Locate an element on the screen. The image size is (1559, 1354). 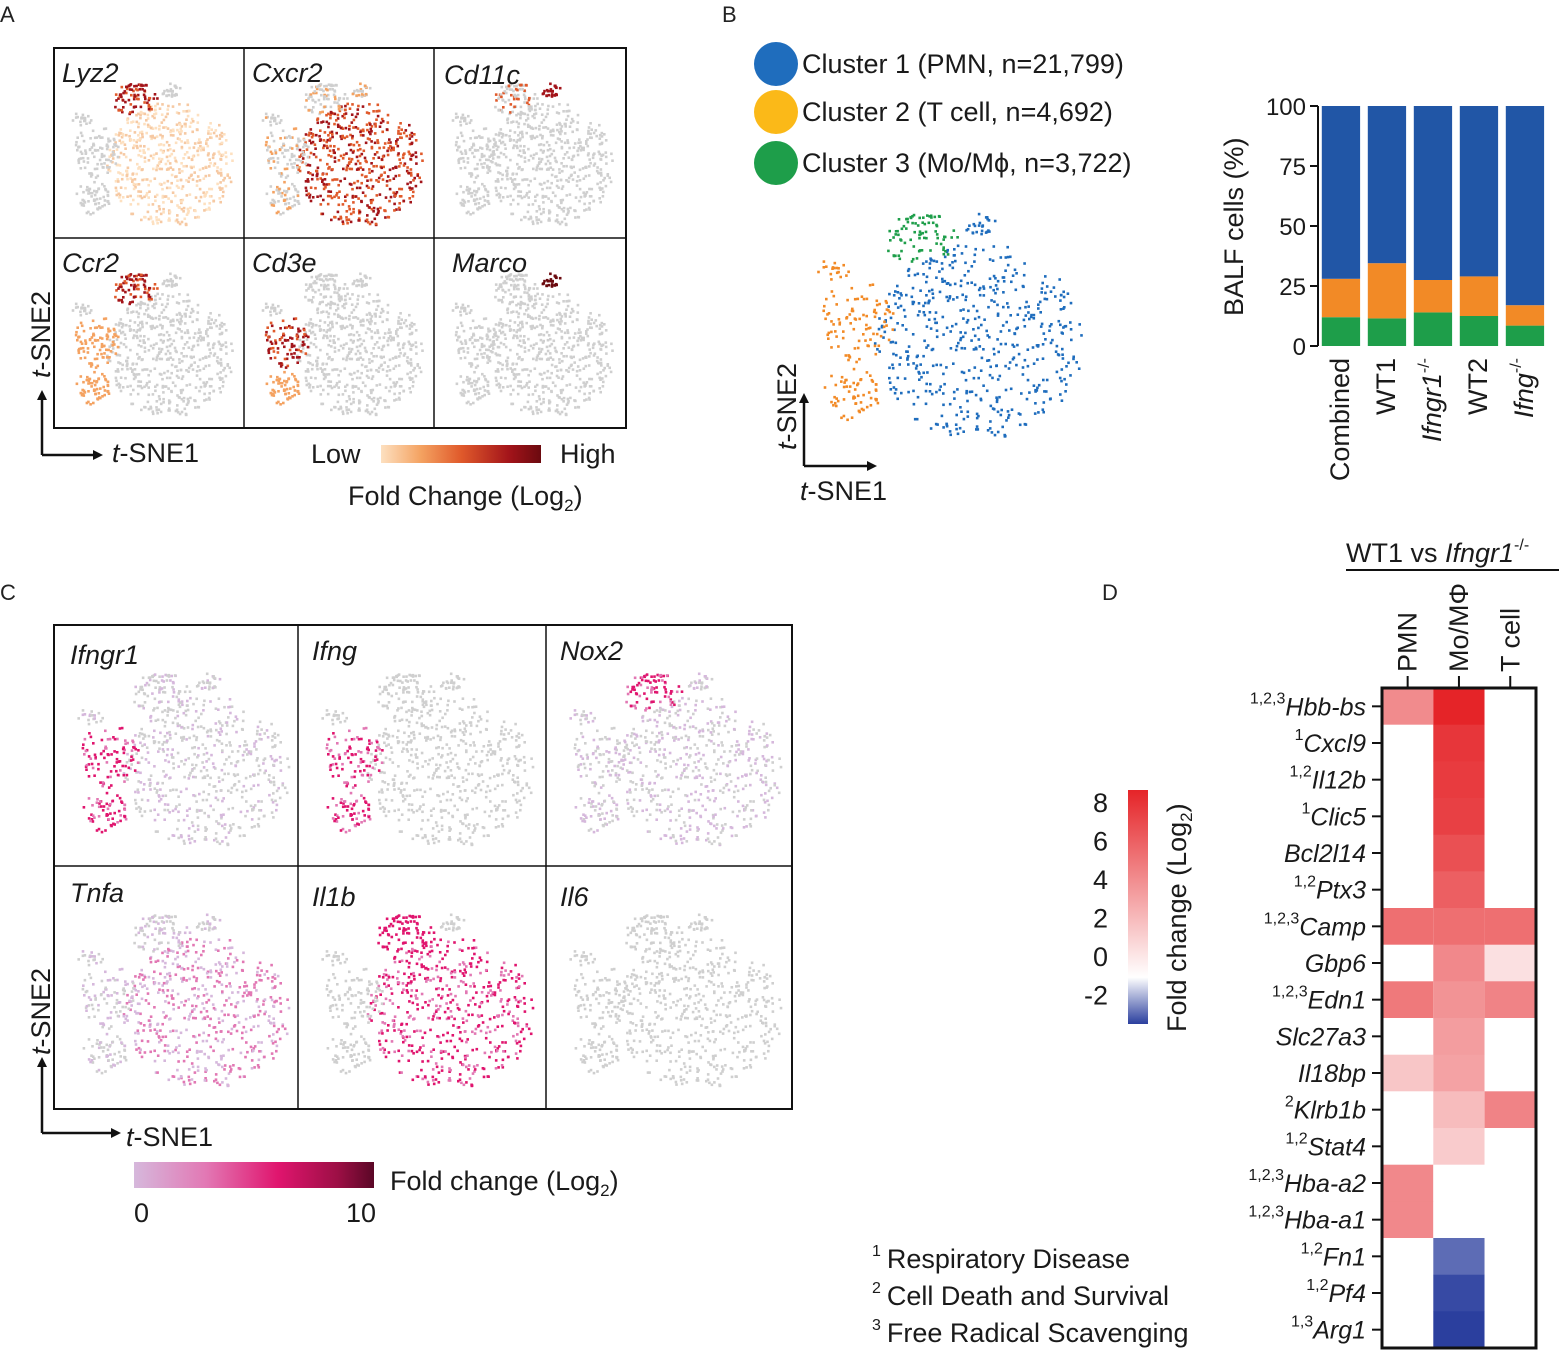
legend-title-subscript: 2 is located at coordinates (568, 505).